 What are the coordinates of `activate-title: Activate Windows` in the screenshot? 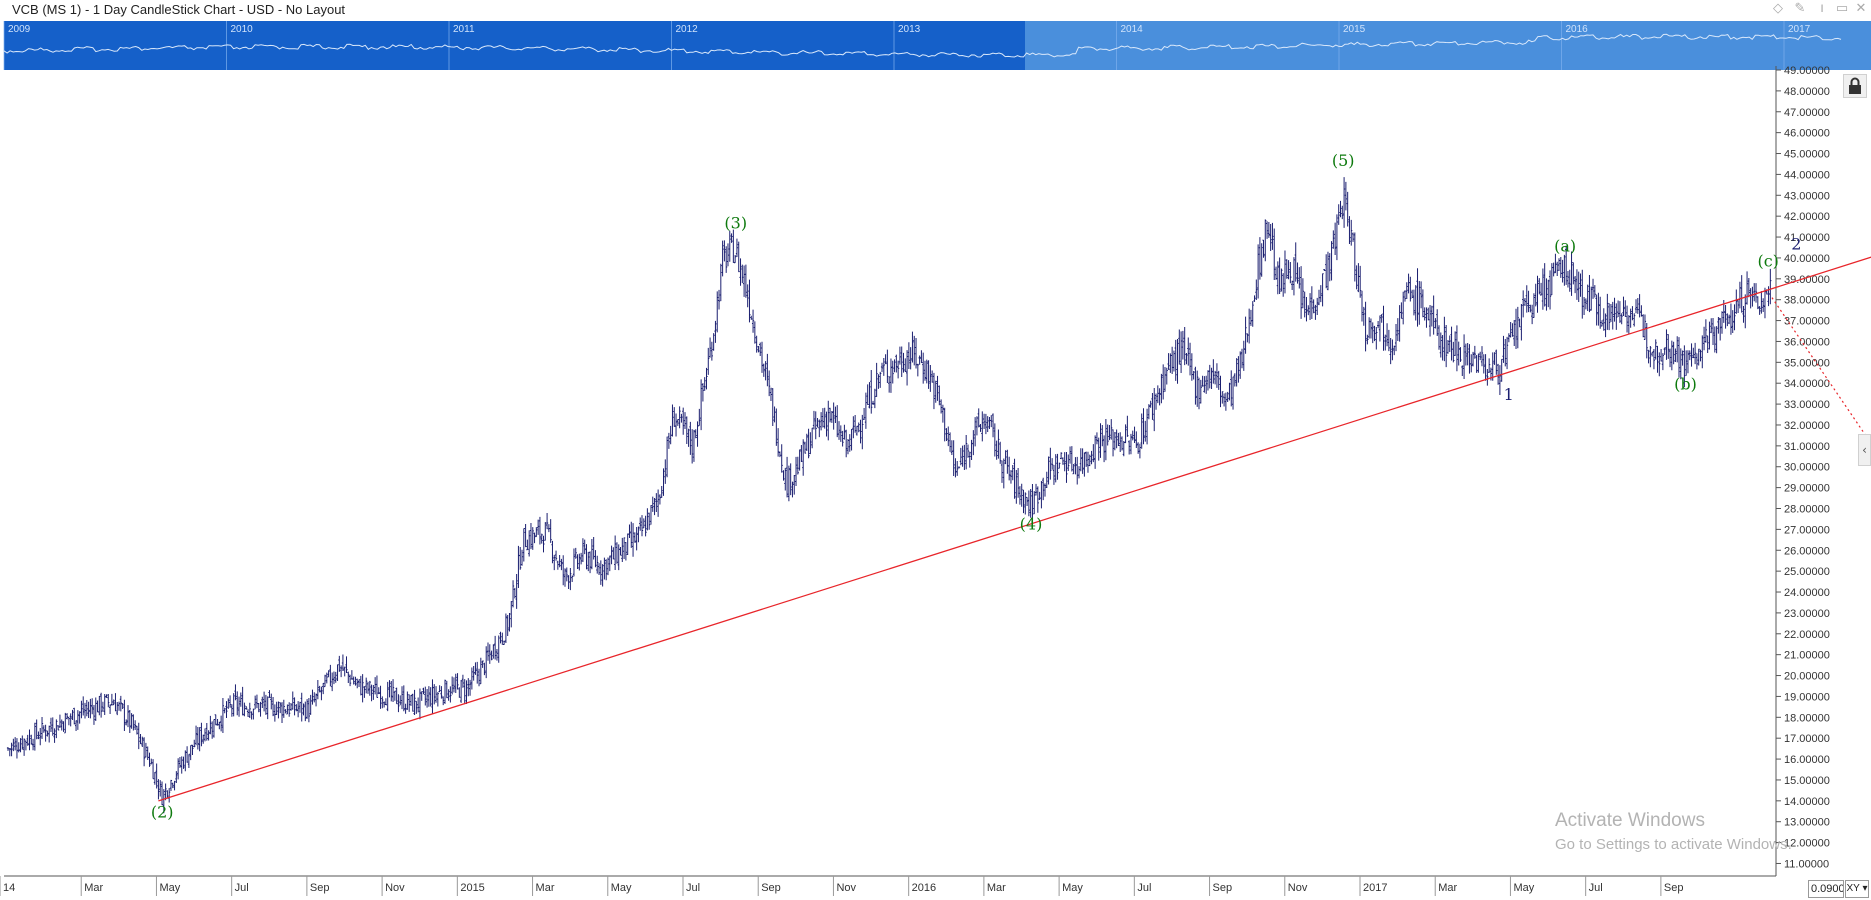 It's located at (1630, 820).